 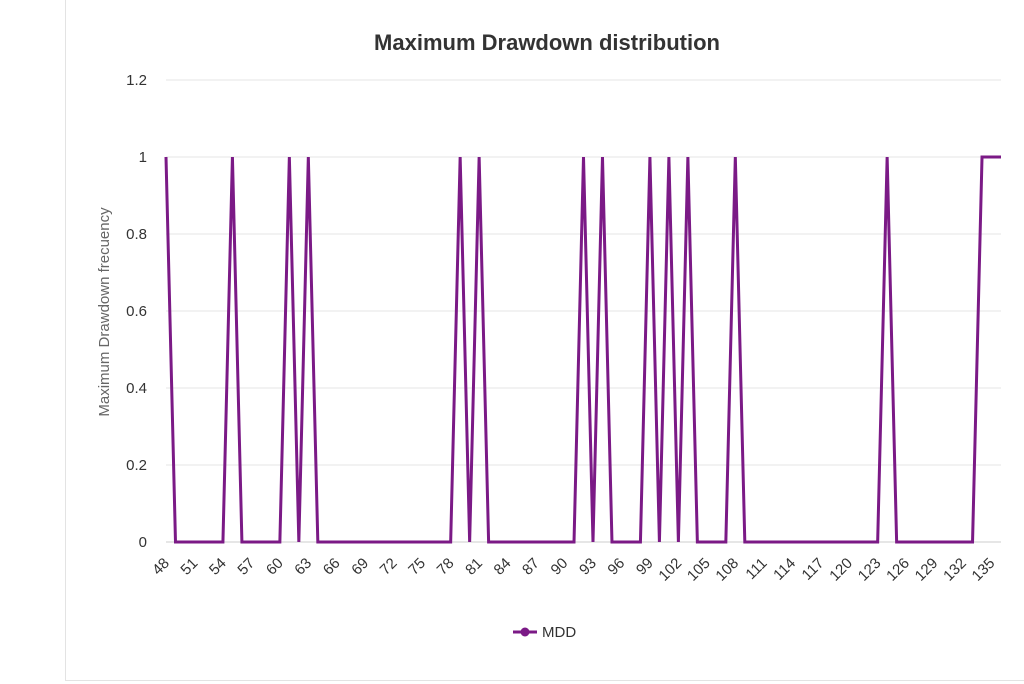 I want to click on x-tick-label: 57, so click(x=246, y=567).